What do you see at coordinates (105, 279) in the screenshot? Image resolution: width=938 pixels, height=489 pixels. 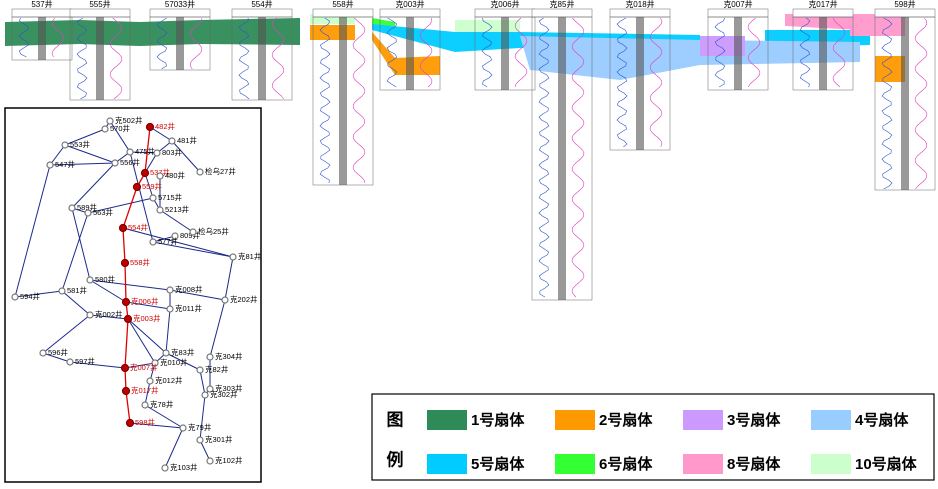 I see `well-label: 580井` at bounding box center [105, 279].